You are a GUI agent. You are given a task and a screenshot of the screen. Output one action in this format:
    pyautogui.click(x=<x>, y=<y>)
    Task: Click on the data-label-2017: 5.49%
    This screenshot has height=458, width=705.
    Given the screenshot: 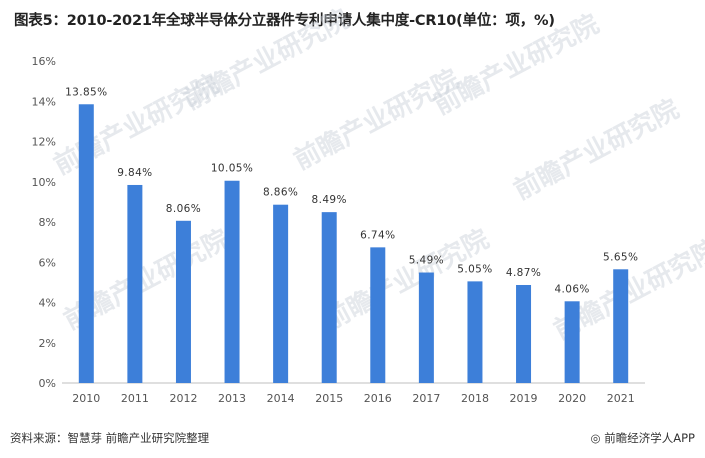 What is the action you would take?
    pyautogui.click(x=426, y=261)
    